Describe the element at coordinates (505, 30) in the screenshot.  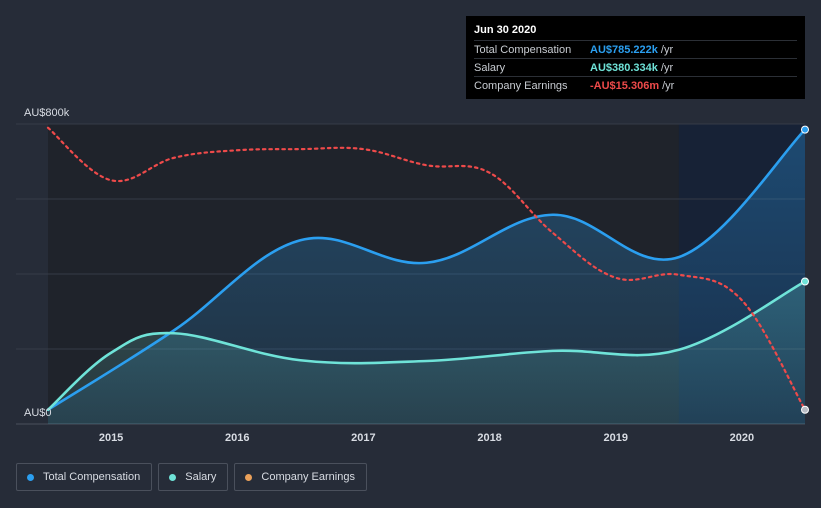
I see `tooltip-date: Jun 30 2020` at that location.